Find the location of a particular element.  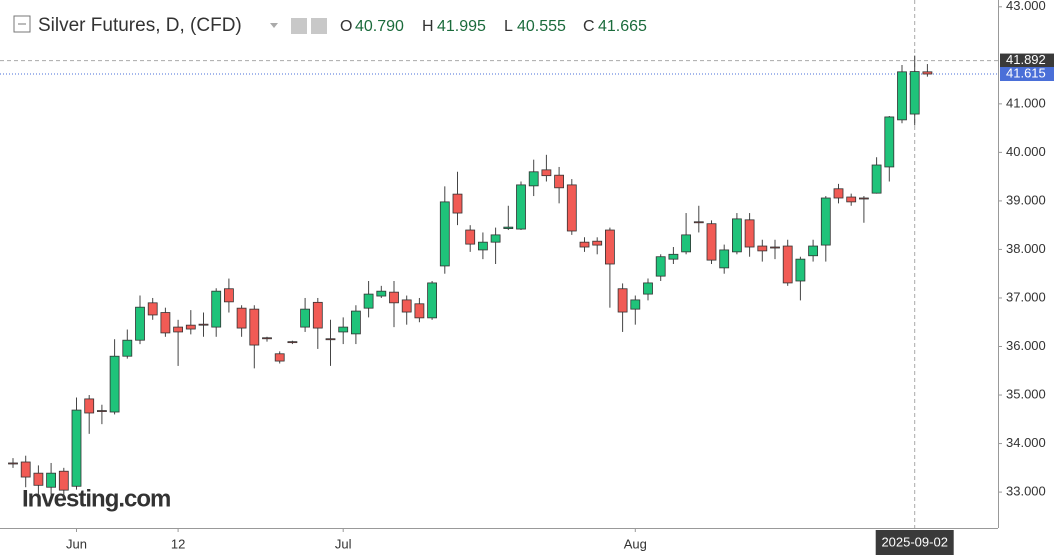

ohlc-value: 41.665 is located at coordinates (622, 26).